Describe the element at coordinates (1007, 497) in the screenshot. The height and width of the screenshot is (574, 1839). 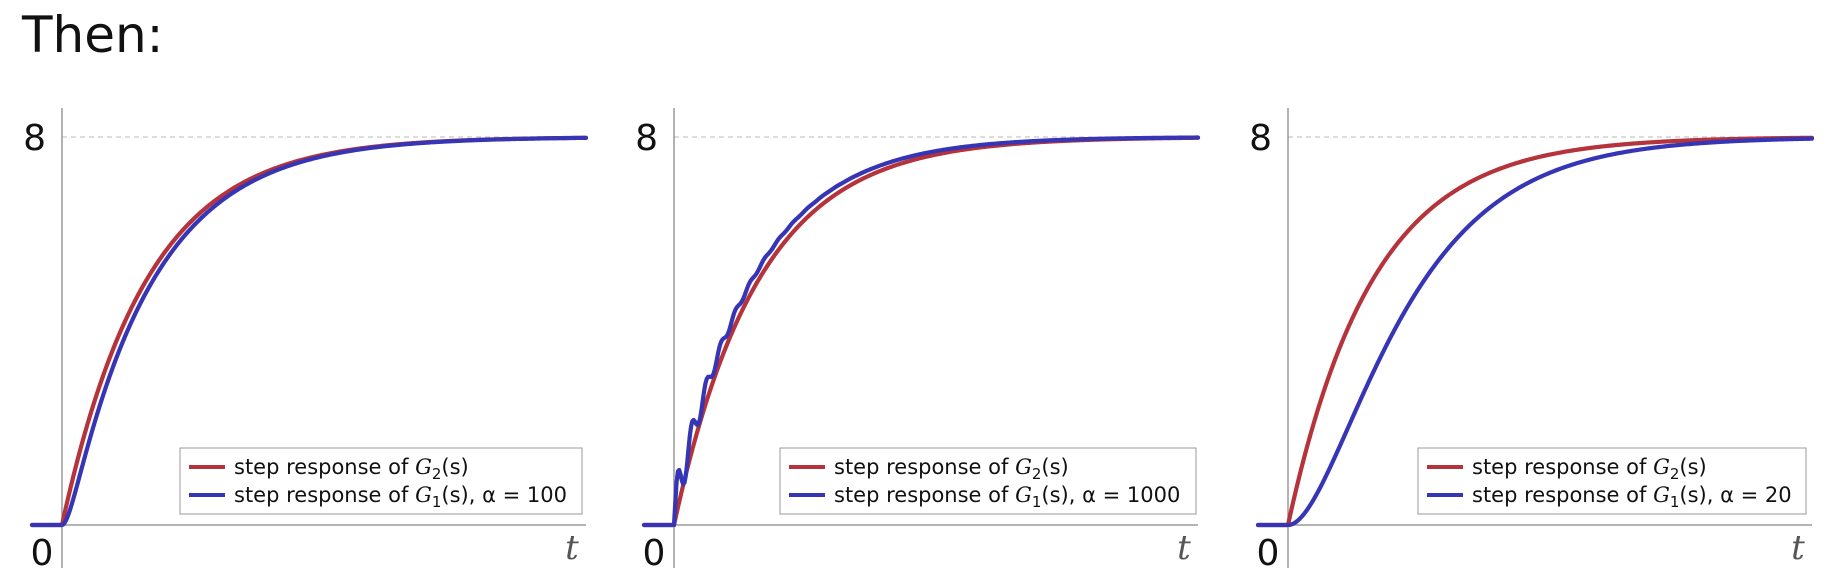
I see `legend-entry: step response of G1(s), α = 1000` at that location.